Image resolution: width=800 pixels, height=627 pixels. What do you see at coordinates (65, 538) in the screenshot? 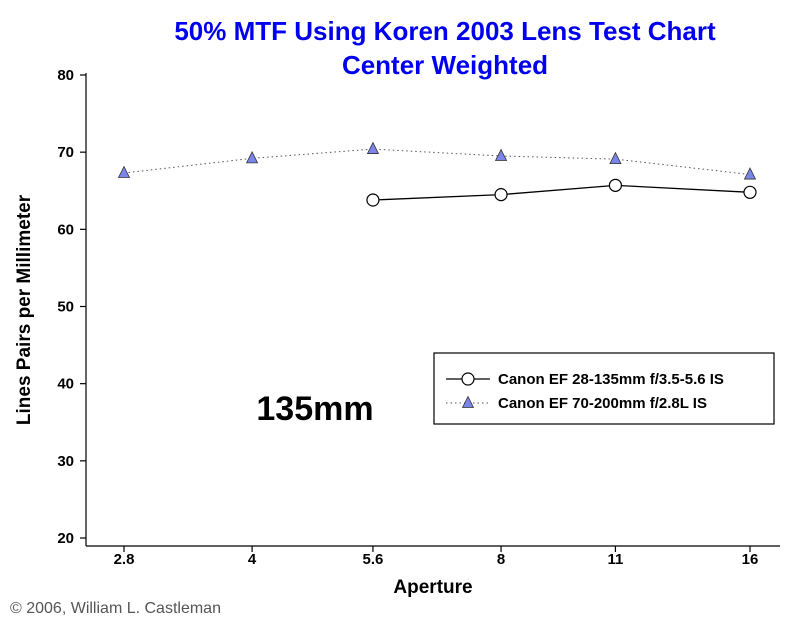
I see `y-tick-label: 20` at bounding box center [65, 538].